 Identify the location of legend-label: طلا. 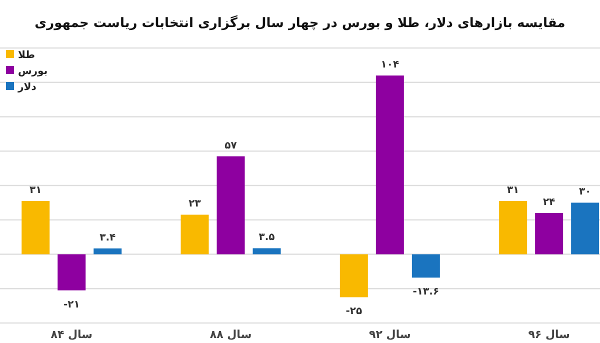
(27, 55).